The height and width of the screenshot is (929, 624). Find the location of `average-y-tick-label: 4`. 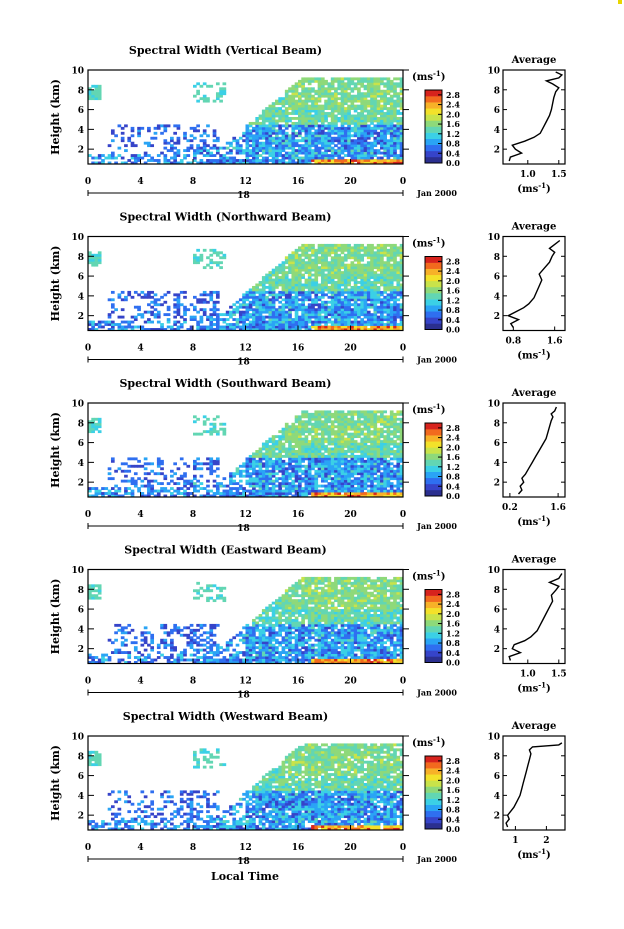

average-y-tick-label: 4 is located at coordinates (497, 297).